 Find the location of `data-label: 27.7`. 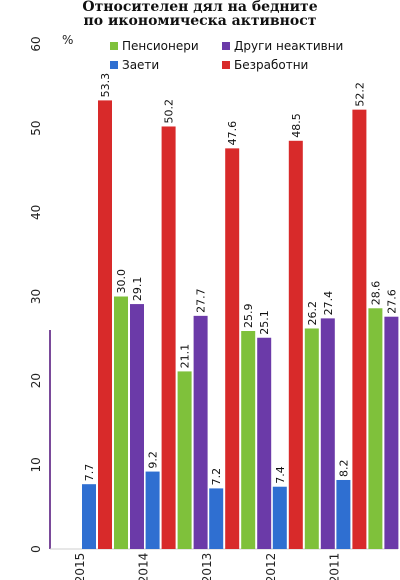

data-label: 27.7 is located at coordinates (201, 300).